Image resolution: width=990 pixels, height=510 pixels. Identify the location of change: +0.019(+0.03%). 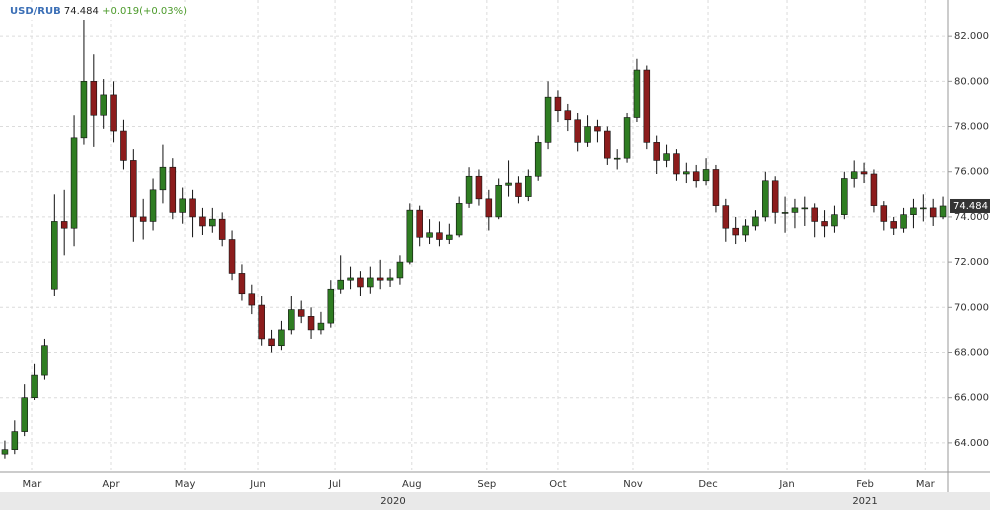
(144, 11).